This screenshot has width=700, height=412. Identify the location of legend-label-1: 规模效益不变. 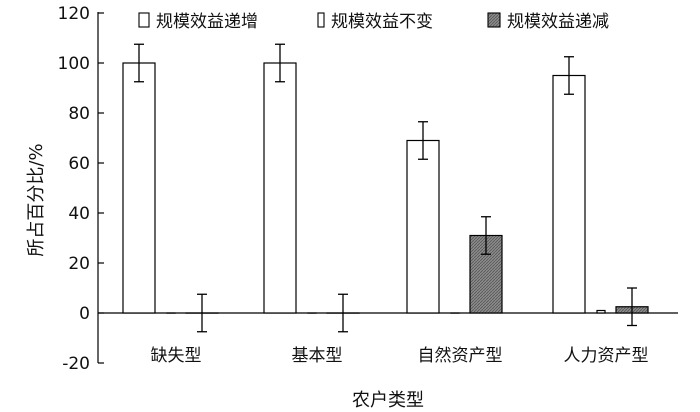
(382, 22).